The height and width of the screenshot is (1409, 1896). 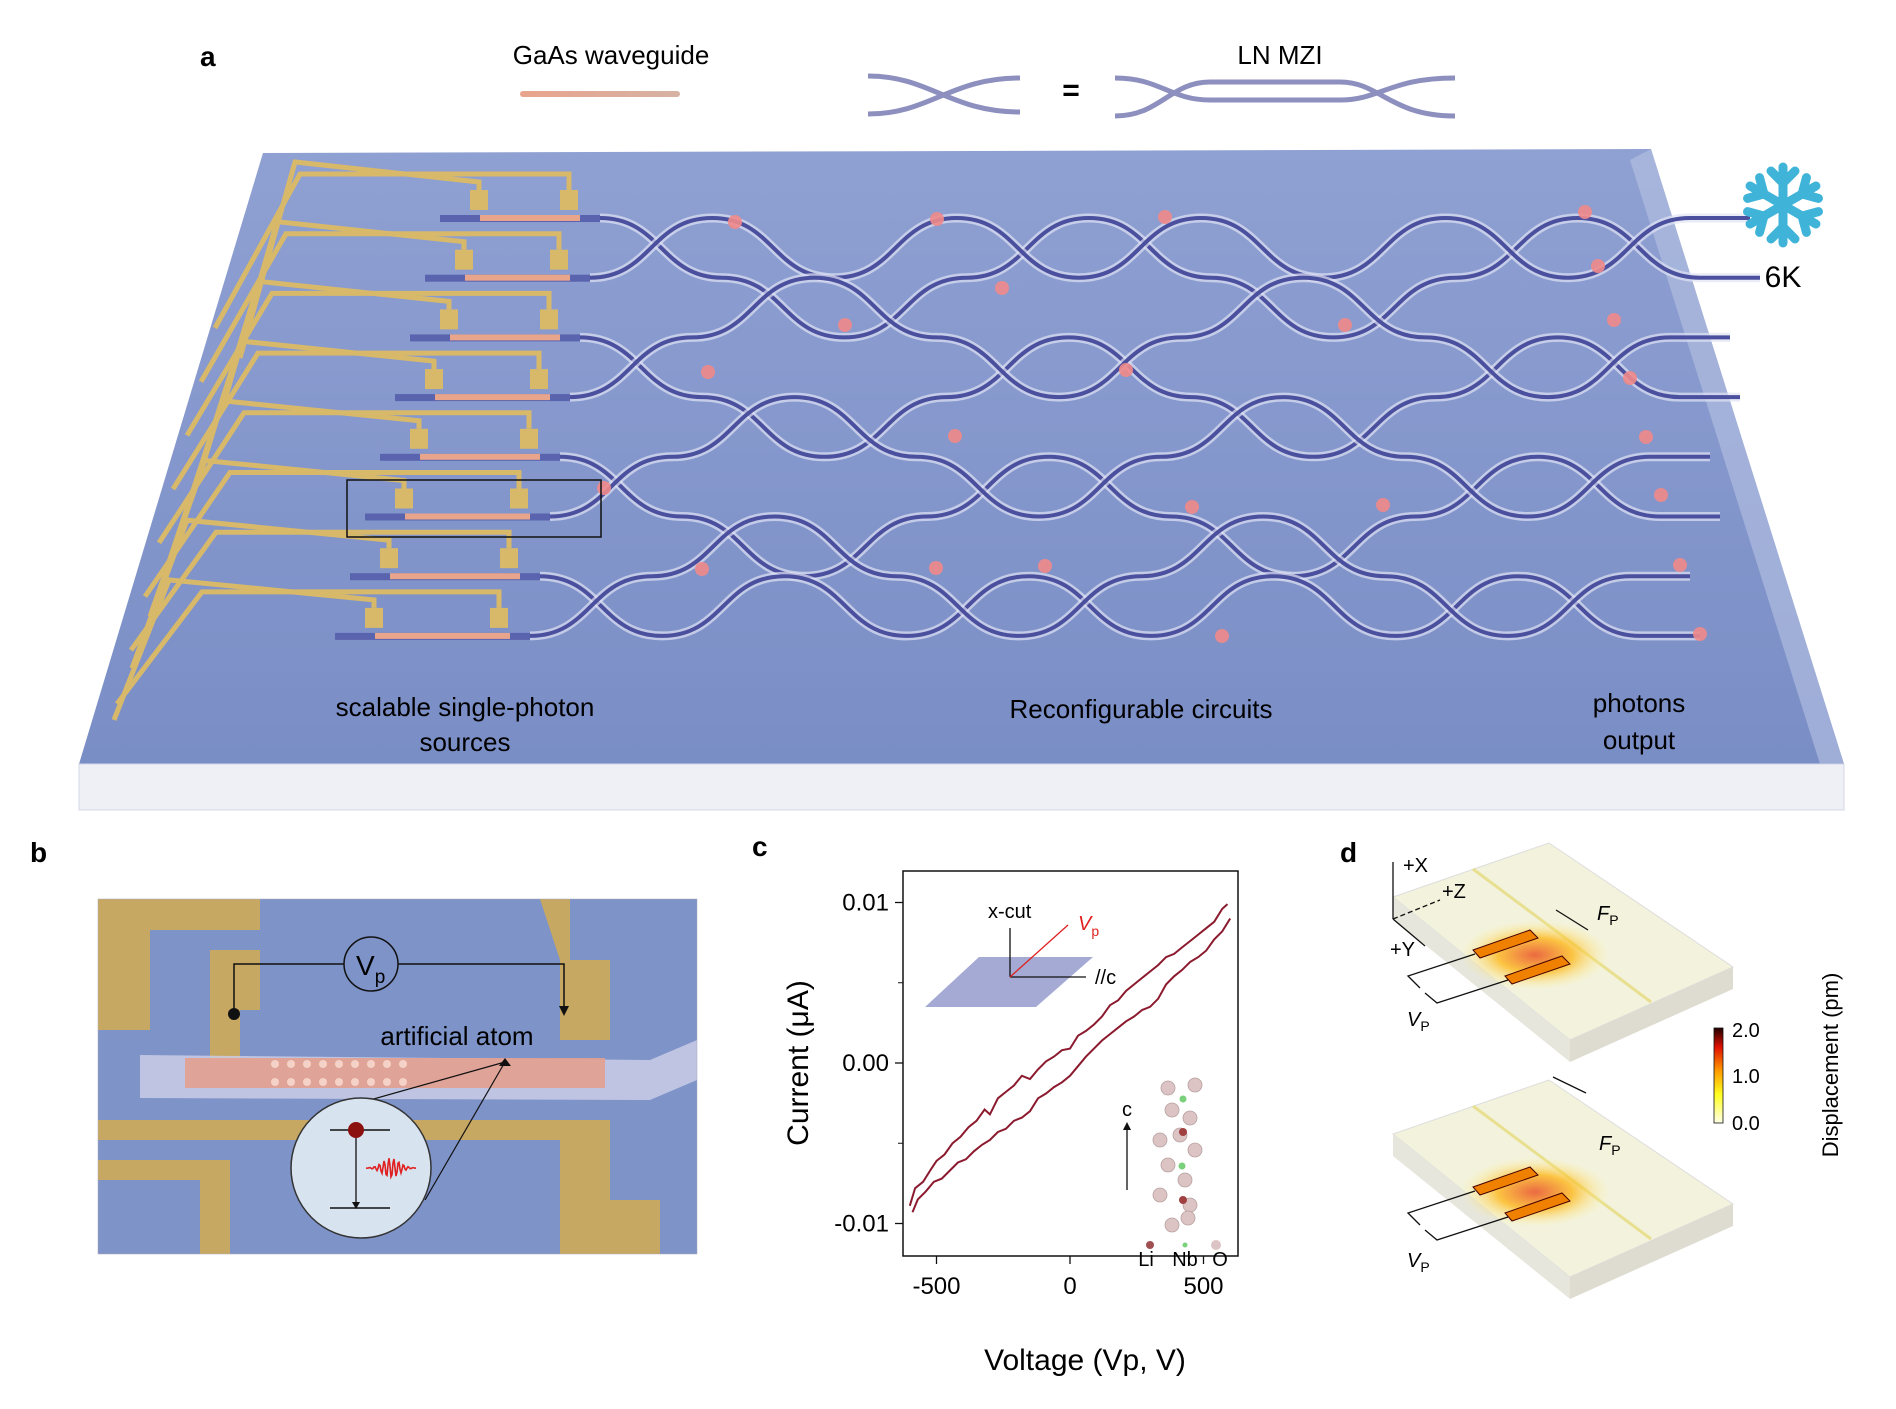 What do you see at coordinates (1183, 1163) in the screenshot?
I see `linbo3-crystal-icon` at bounding box center [1183, 1163].